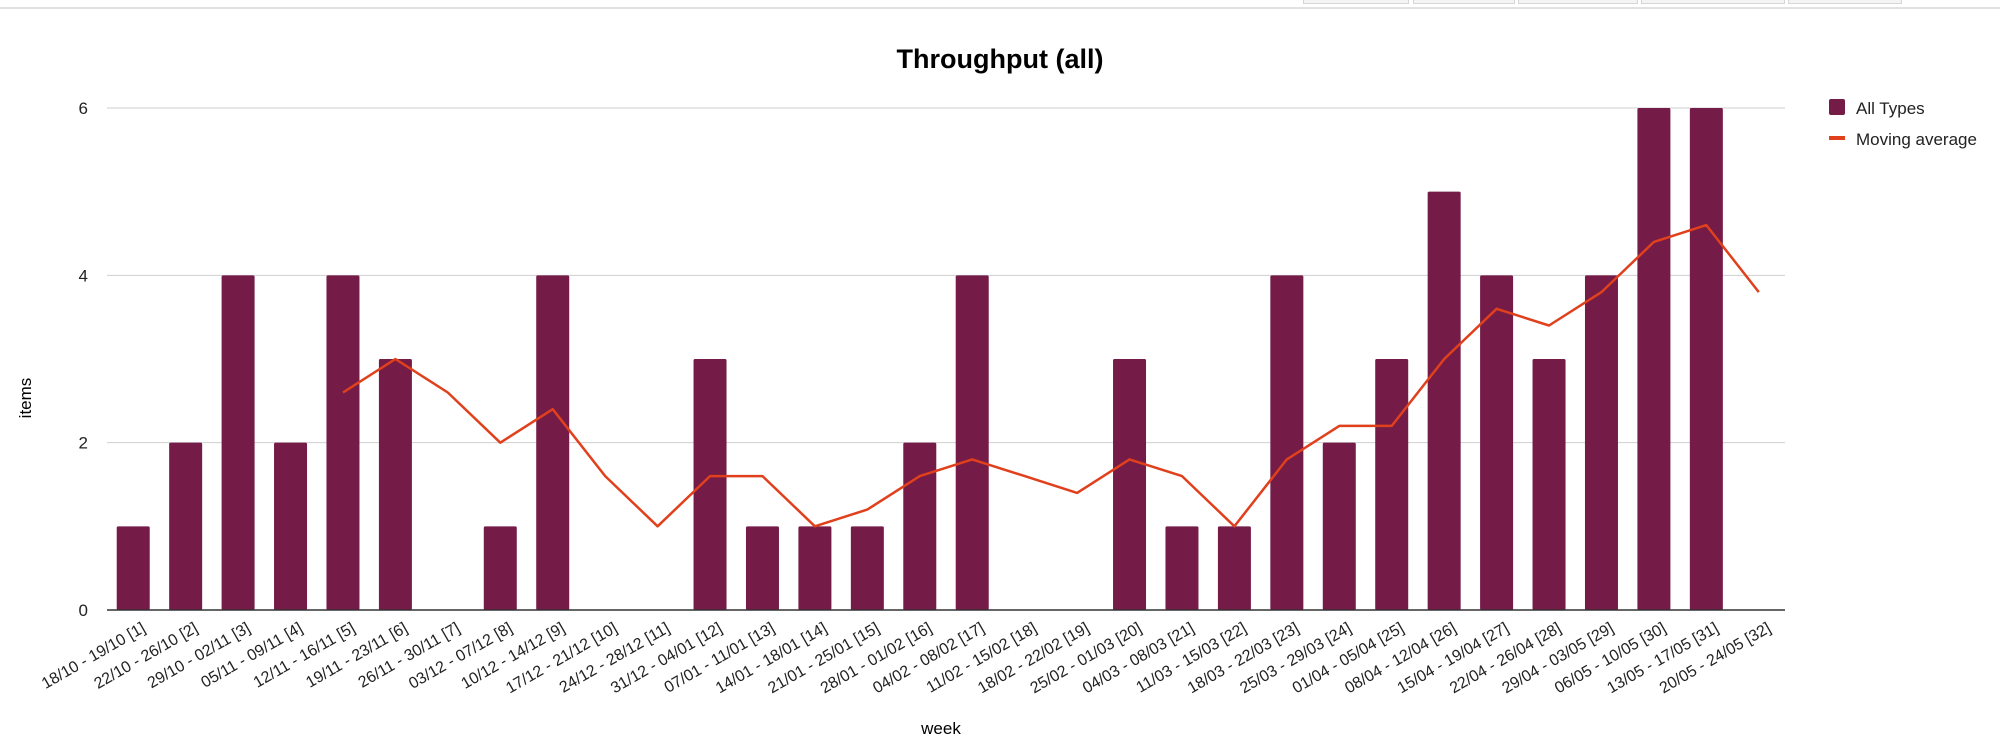  I want to click on legend: All Types Moving average, so click(1903, 124).